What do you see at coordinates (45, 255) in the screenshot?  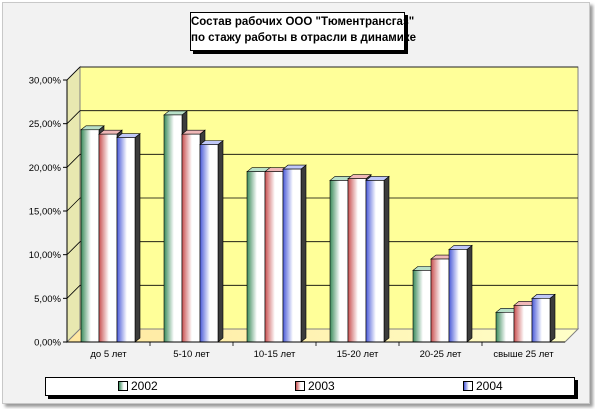 I see `y-tick-label: 10,00%` at bounding box center [45, 255].